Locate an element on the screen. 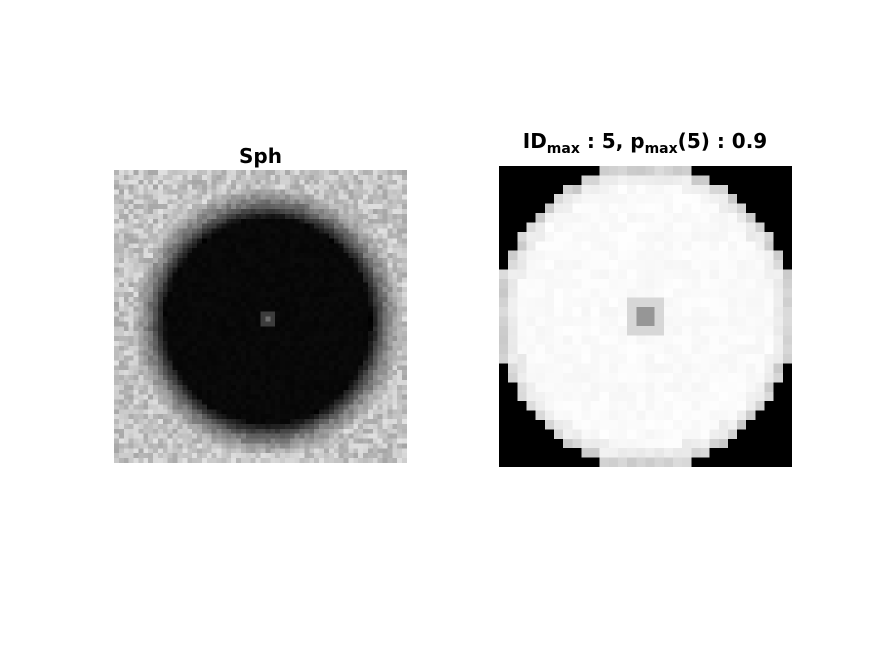 This screenshot has height=656, width=875. left-panel-title: Sph is located at coordinates (260, 156).